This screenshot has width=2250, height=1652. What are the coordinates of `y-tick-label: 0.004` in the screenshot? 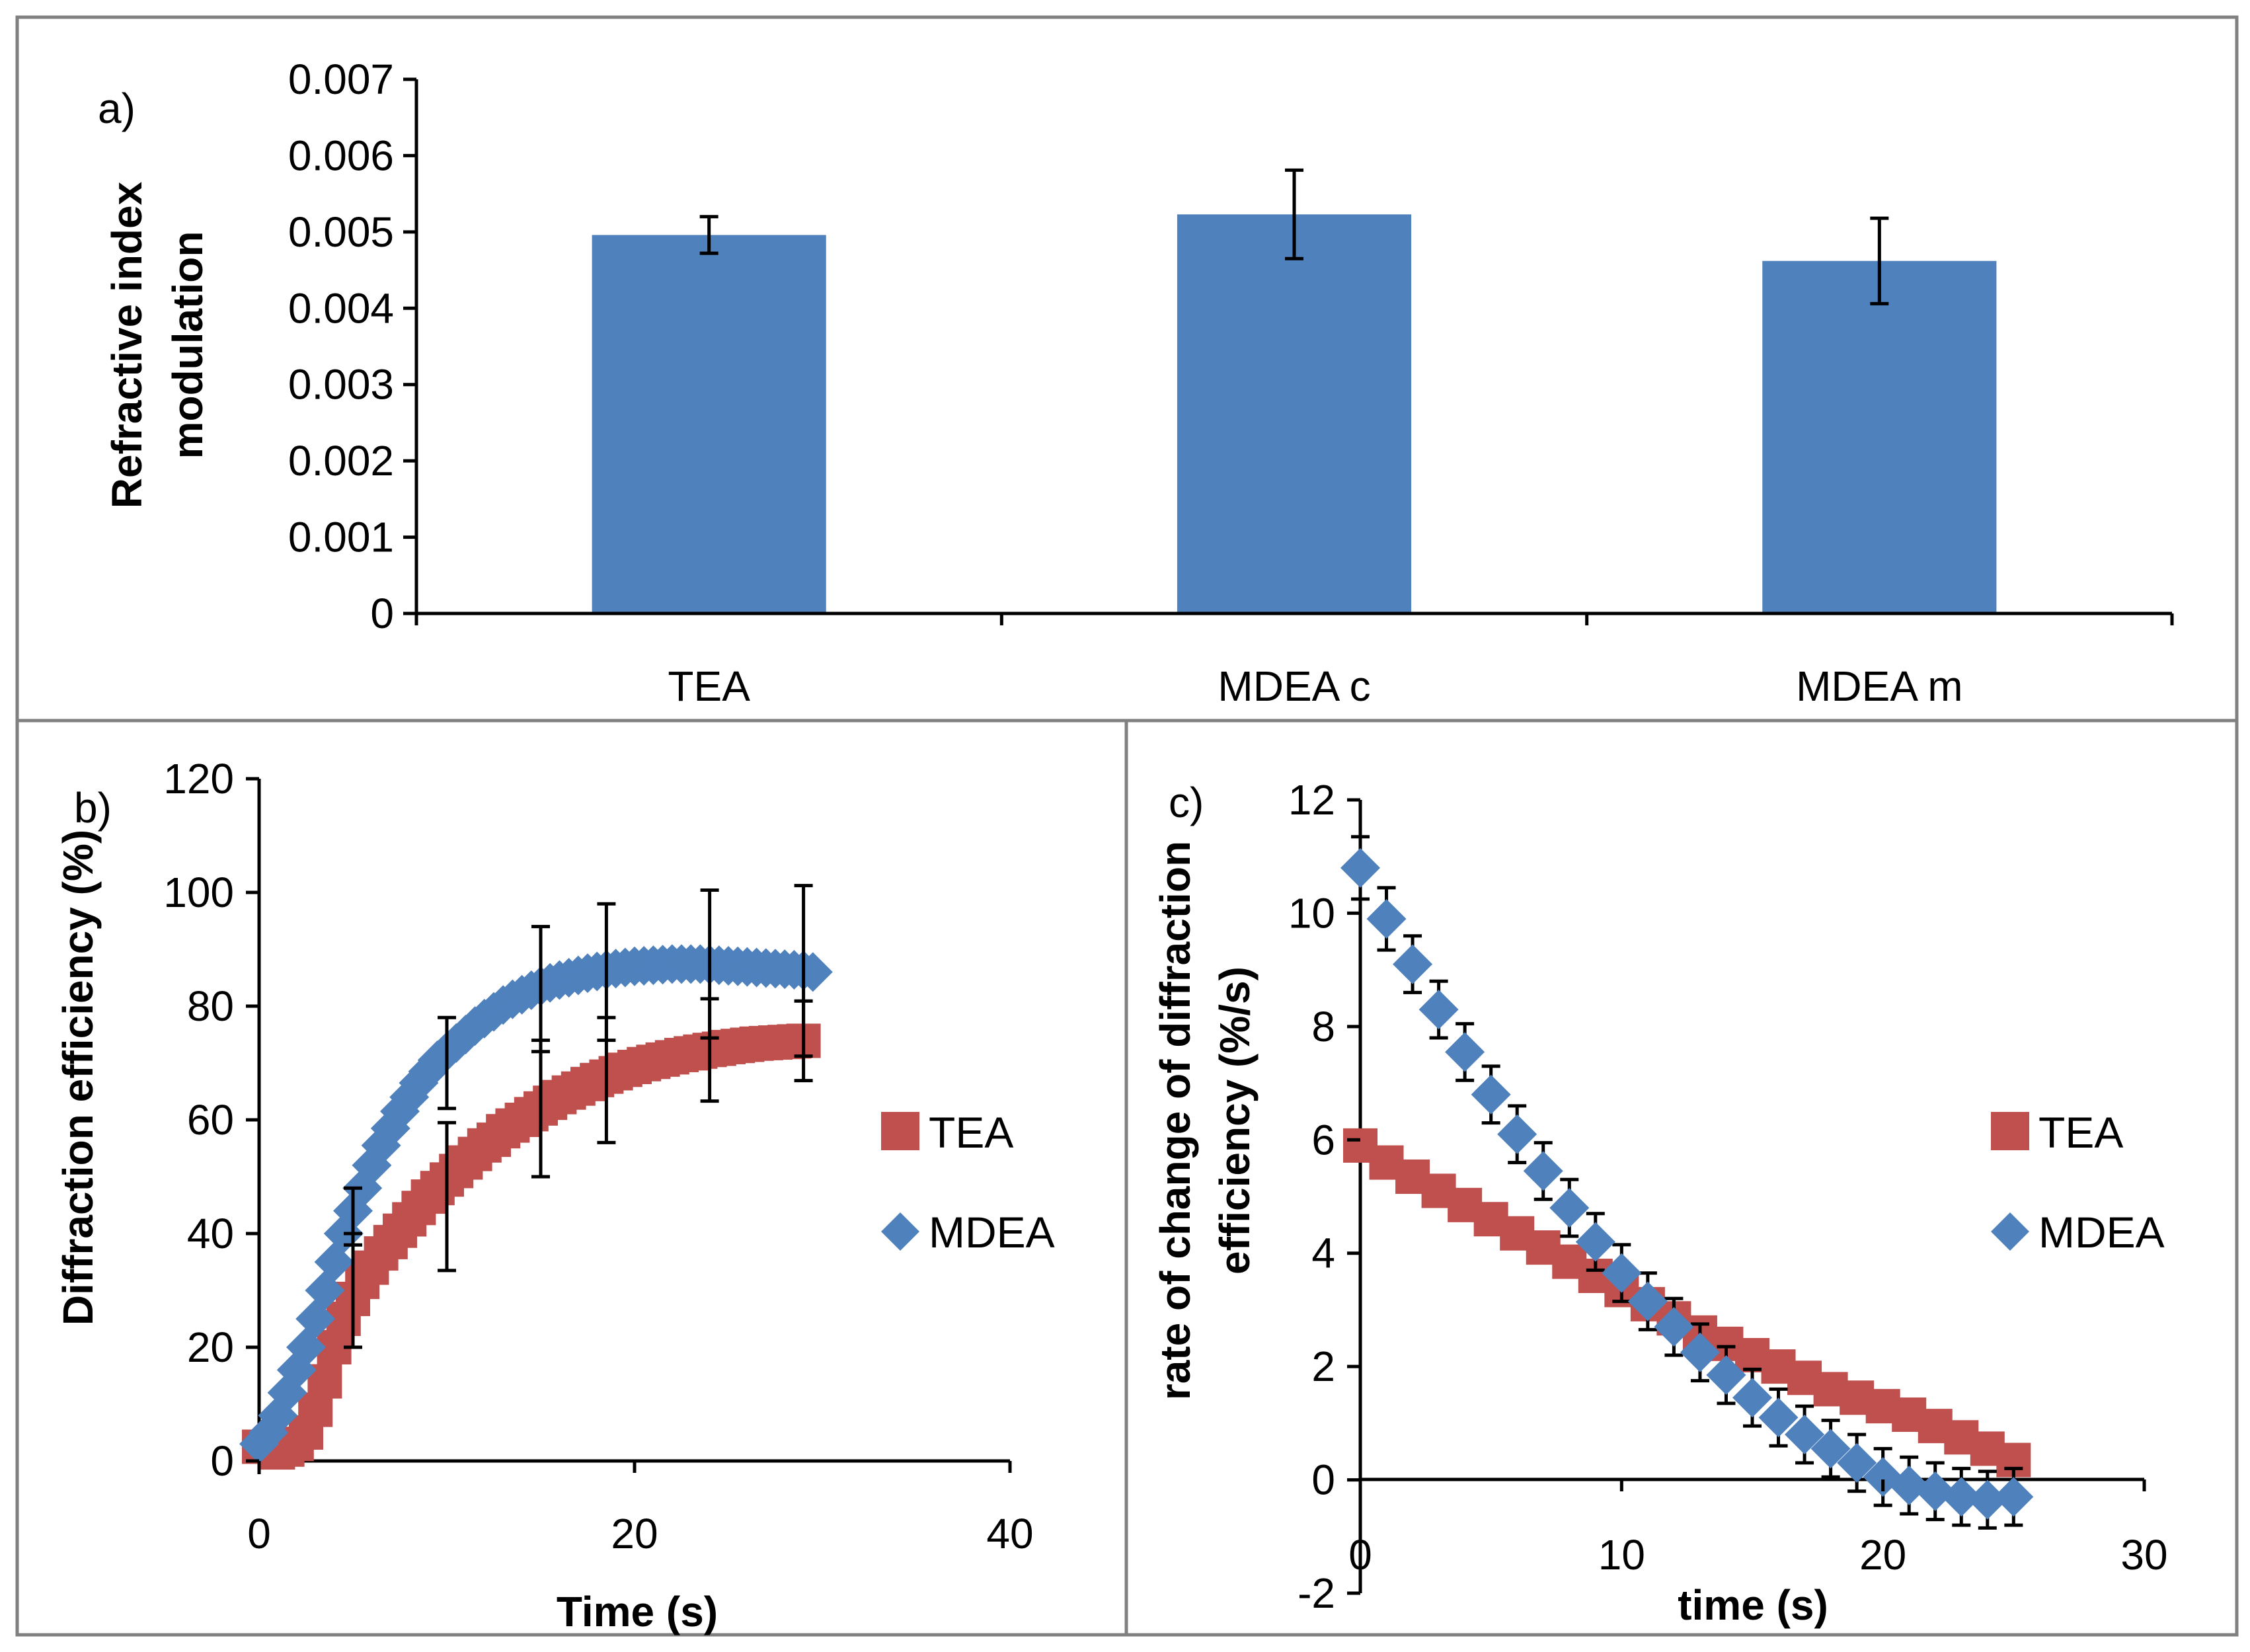 It's located at (341, 308).